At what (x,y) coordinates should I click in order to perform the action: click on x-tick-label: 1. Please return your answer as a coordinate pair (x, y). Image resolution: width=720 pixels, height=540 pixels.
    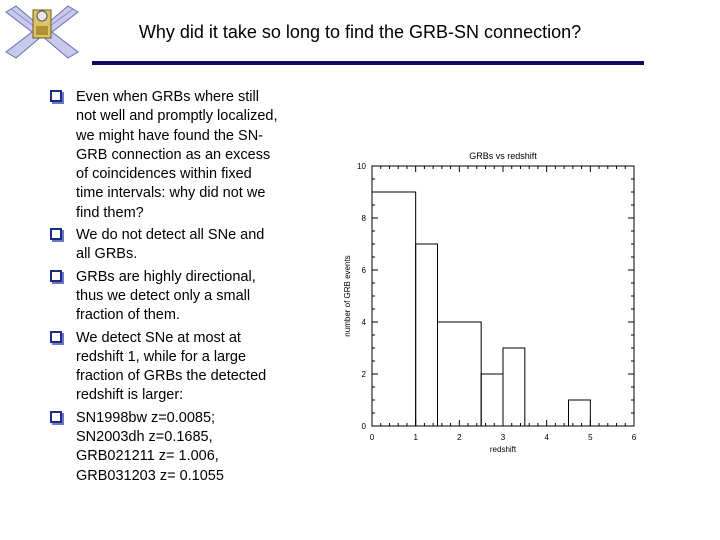
    Looking at the image, I should click on (415, 437).